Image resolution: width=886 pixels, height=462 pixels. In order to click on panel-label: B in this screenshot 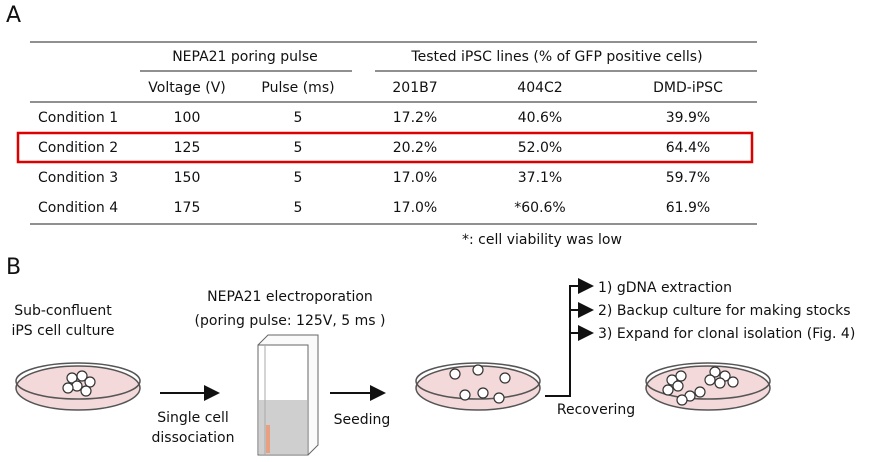, I will do `click(13, 267)`.